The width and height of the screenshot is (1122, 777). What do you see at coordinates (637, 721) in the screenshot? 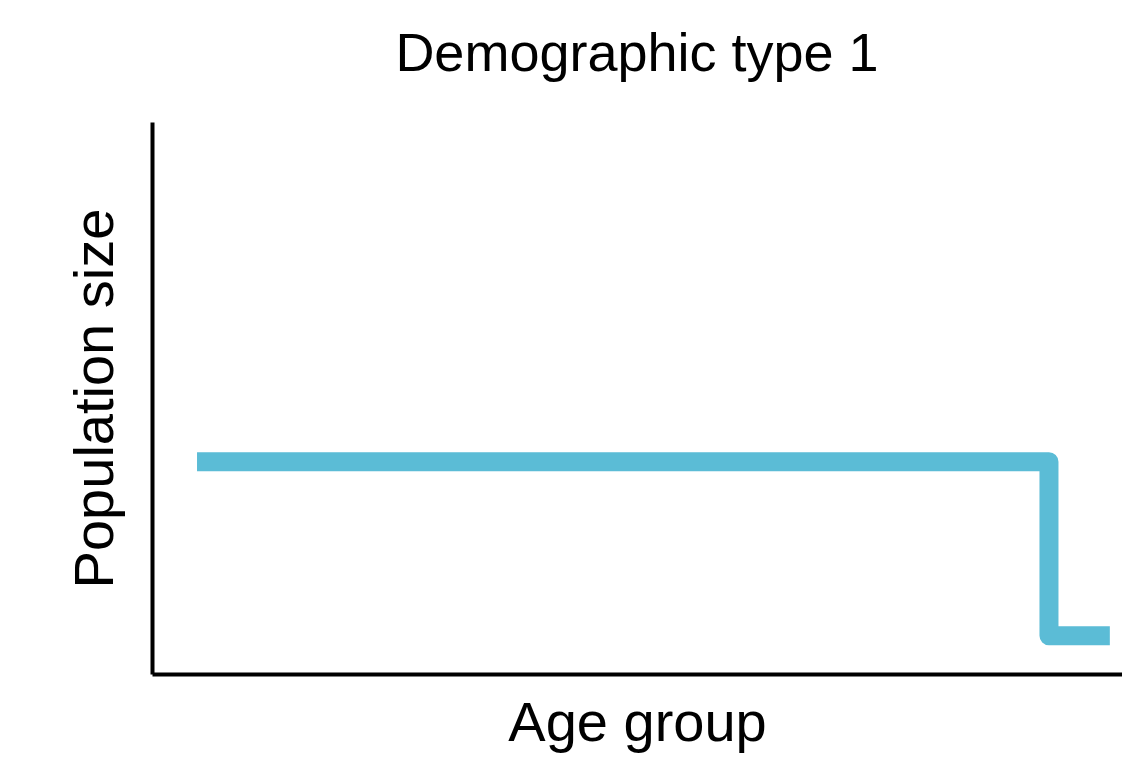
I see `x-axis-title: Age group` at bounding box center [637, 721].